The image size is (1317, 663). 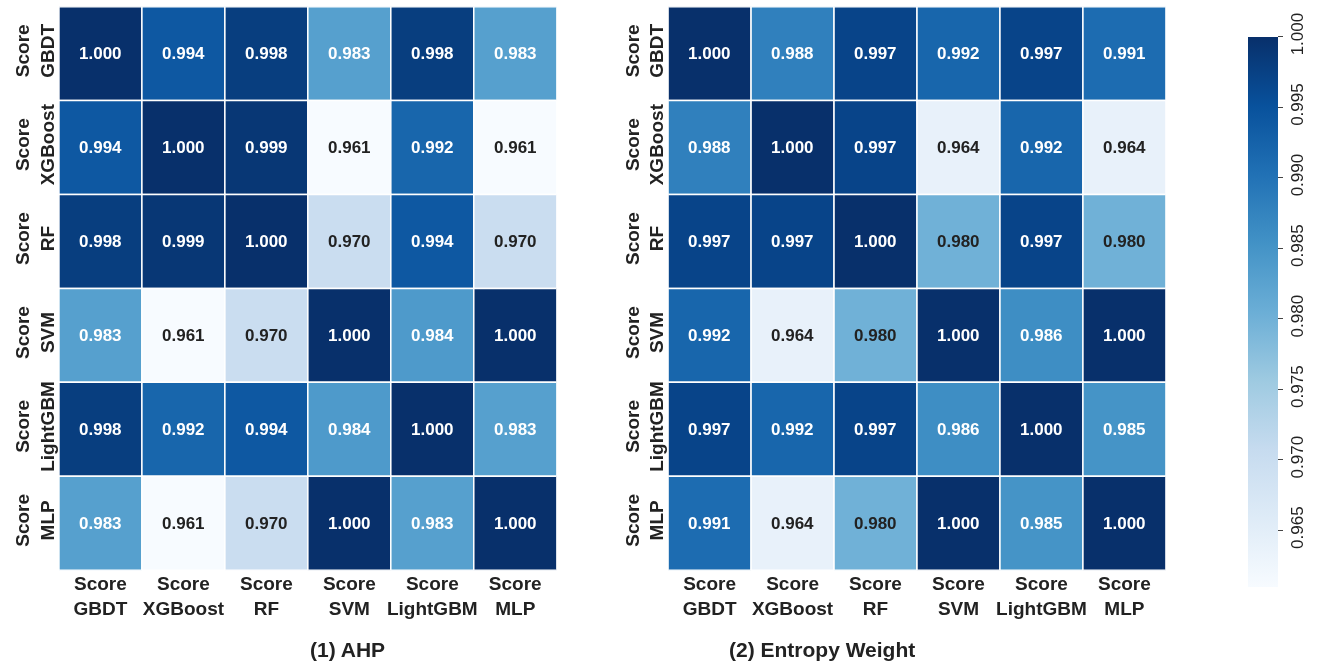 What do you see at coordinates (1297, 34) in the screenshot?
I see `color-bar-label: 1.000` at bounding box center [1297, 34].